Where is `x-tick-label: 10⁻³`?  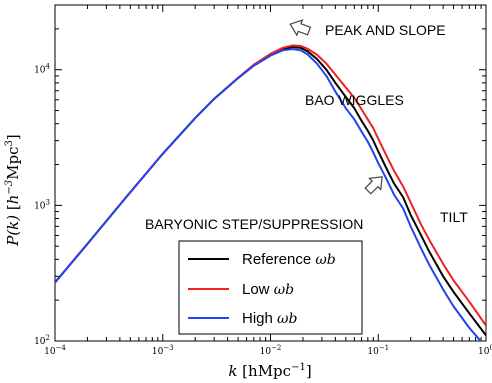 x-tick-label: 10⁻³ is located at coordinates (163, 350).